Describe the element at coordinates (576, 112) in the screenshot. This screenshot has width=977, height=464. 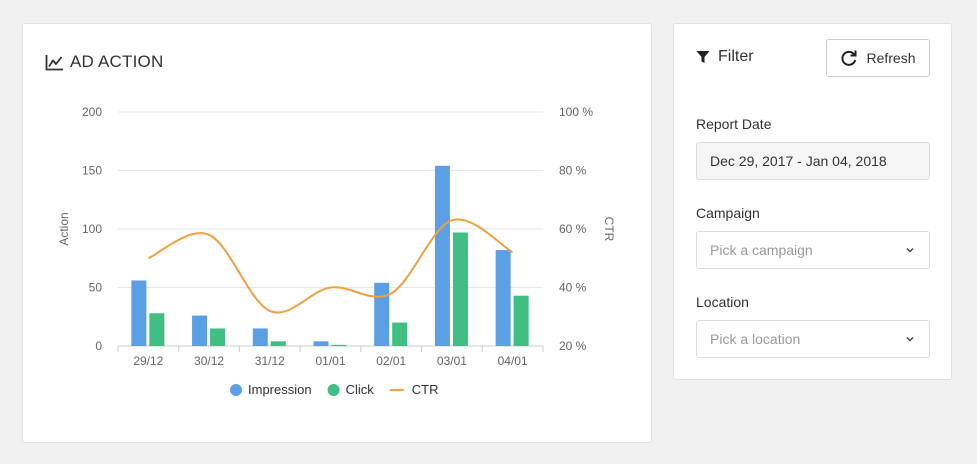
I see `y-right-tick-label: 100 %` at that location.